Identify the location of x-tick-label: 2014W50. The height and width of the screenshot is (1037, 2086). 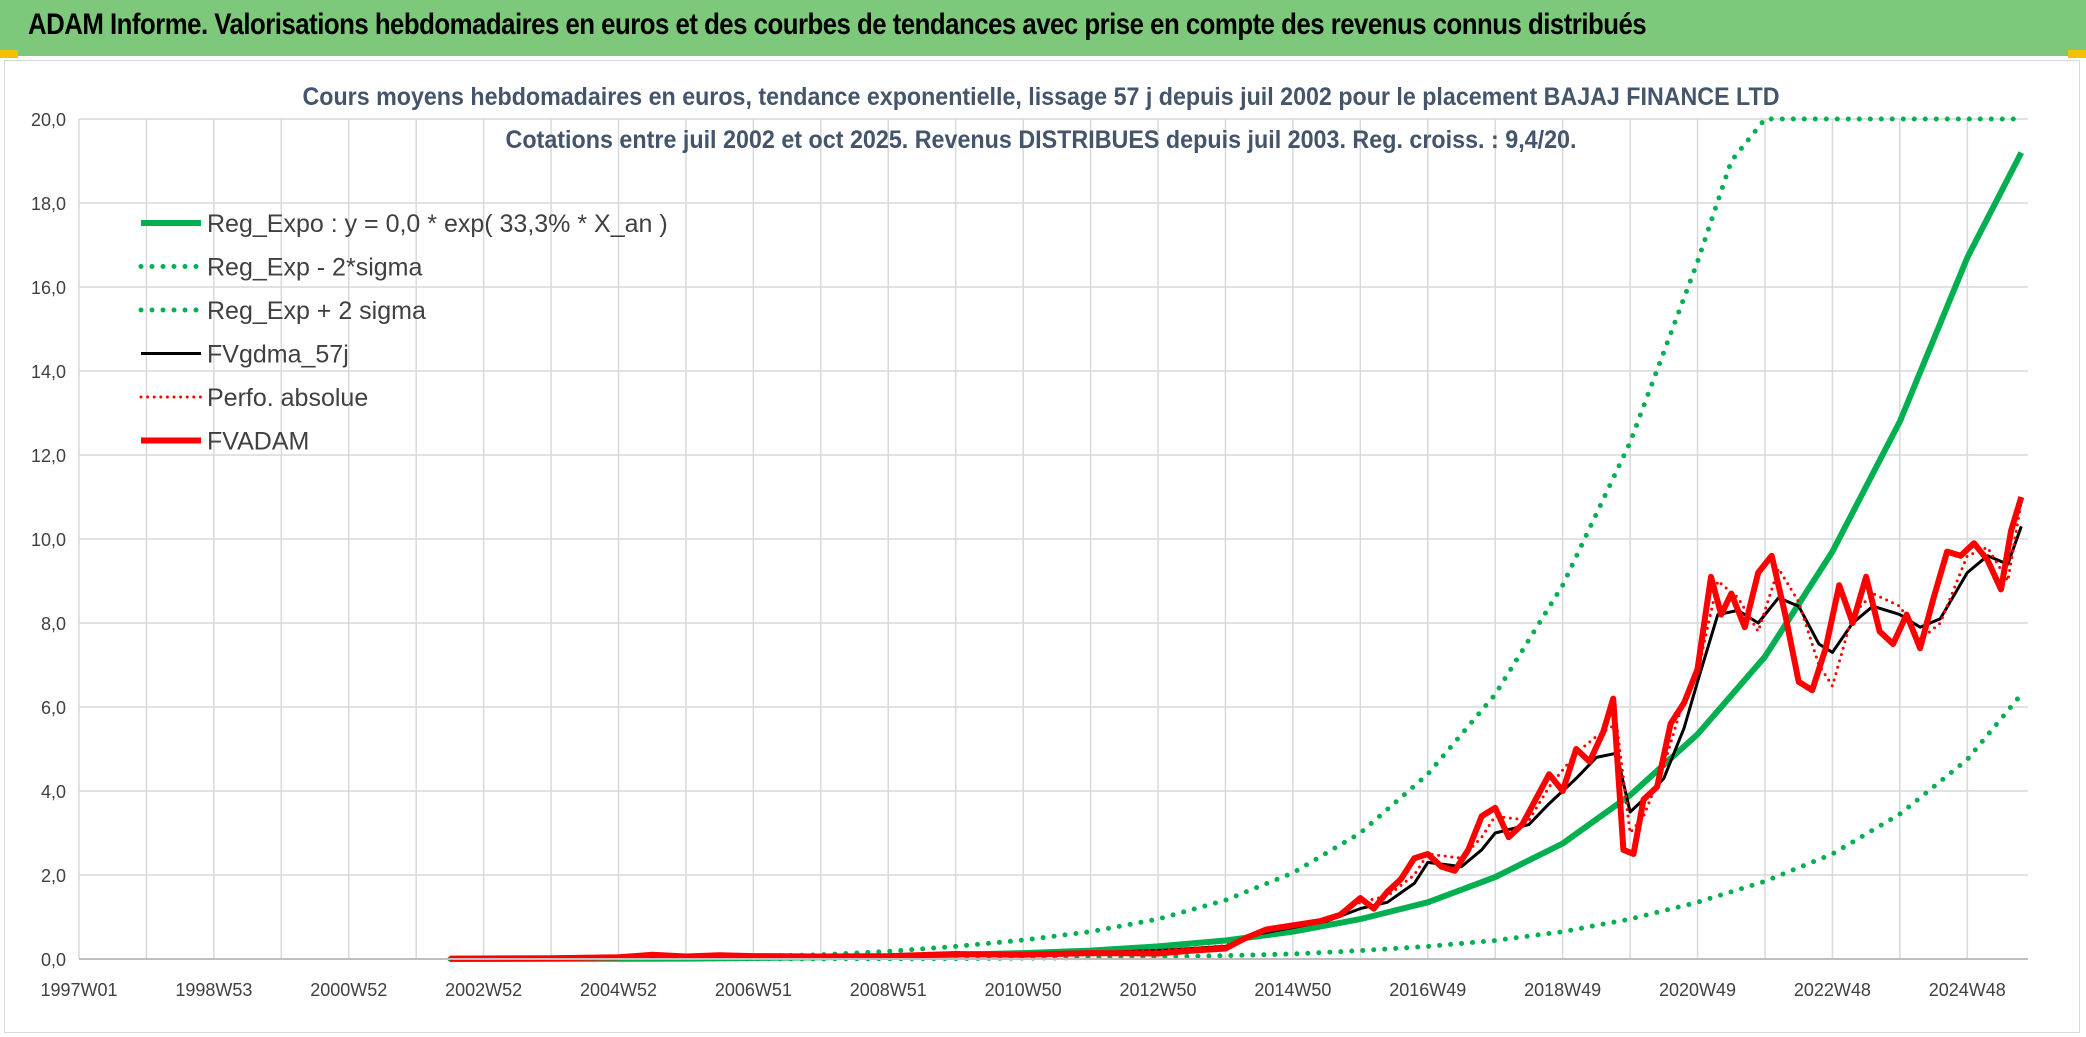
(1292, 990).